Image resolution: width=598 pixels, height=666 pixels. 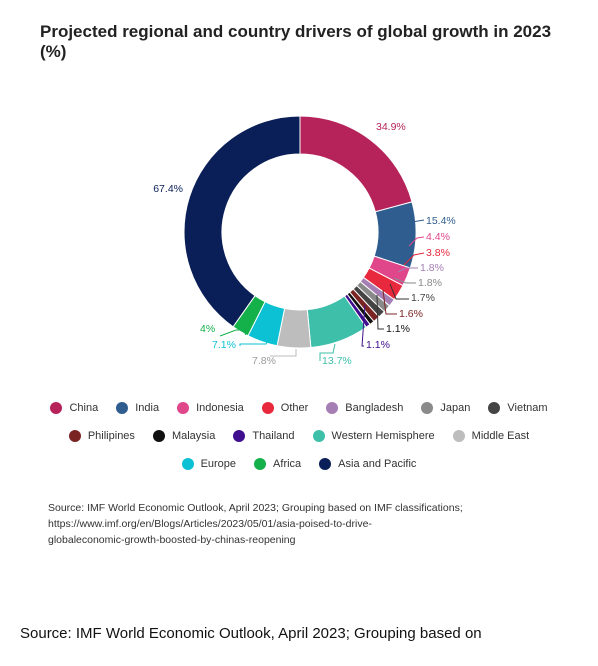 I want to click on leader-line-bangladesh, so click(x=407, y=270).